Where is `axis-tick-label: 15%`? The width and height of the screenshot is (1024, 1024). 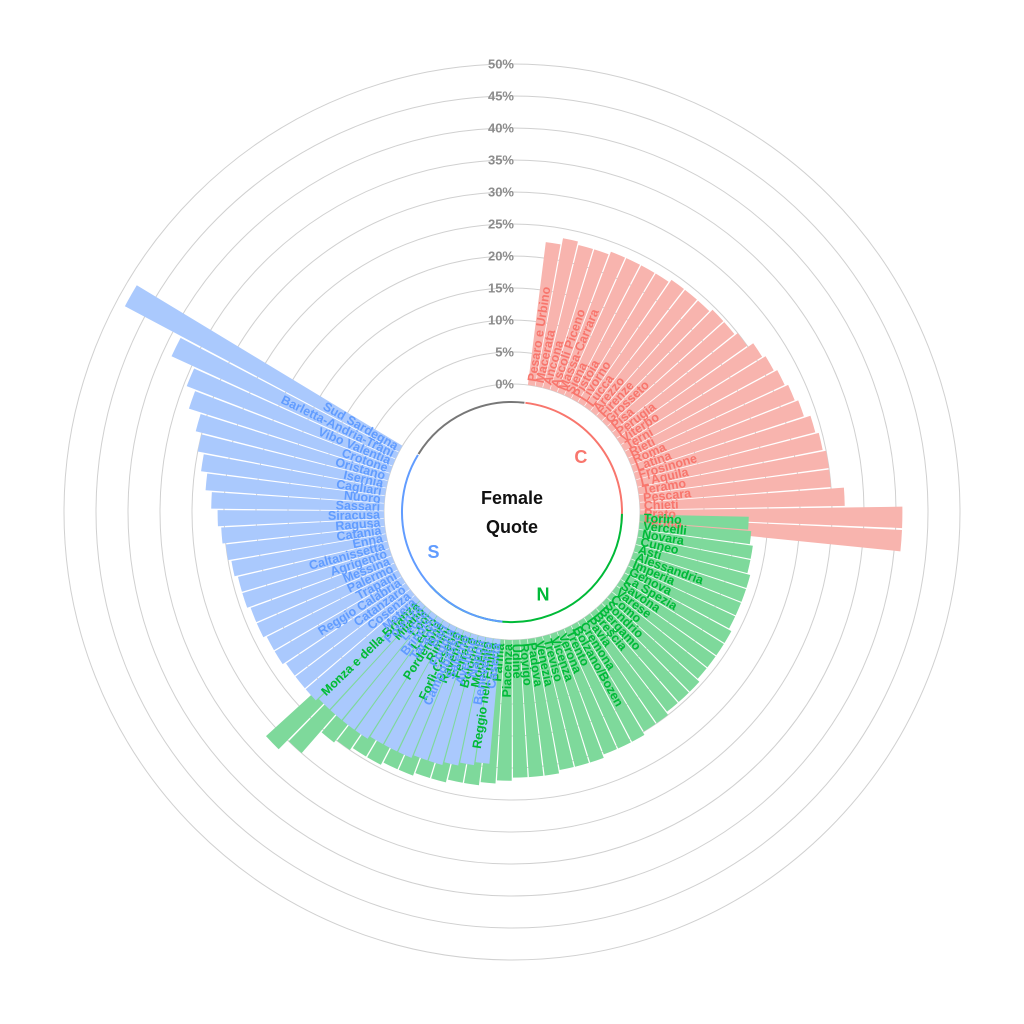 axis-tick-label: 15% is located at coordinates (501, 288).